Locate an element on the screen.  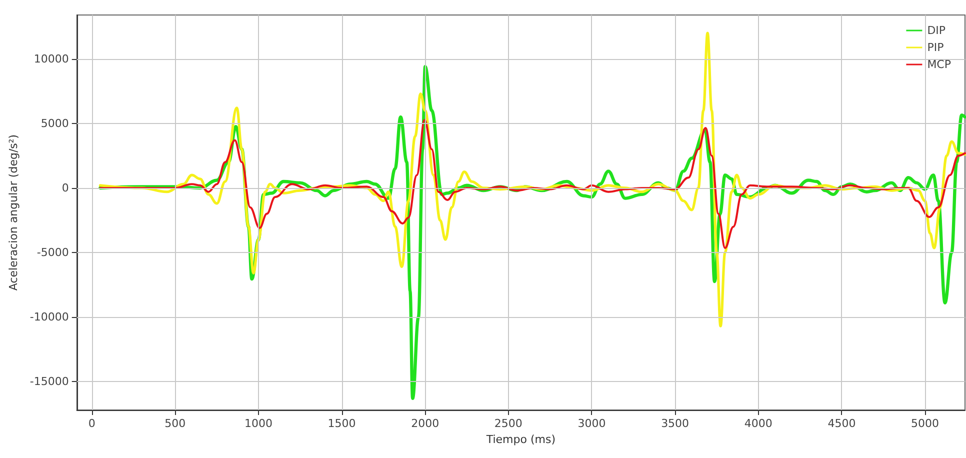
legend-label: MCP is located at coordinates (939, 64).